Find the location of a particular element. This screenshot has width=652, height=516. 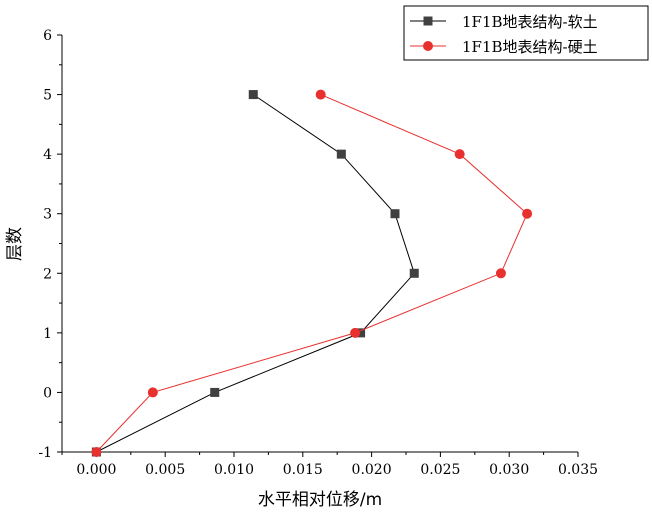

legend-label: 1F1B地表结构-硬土 is located at coordinates (530, 47).